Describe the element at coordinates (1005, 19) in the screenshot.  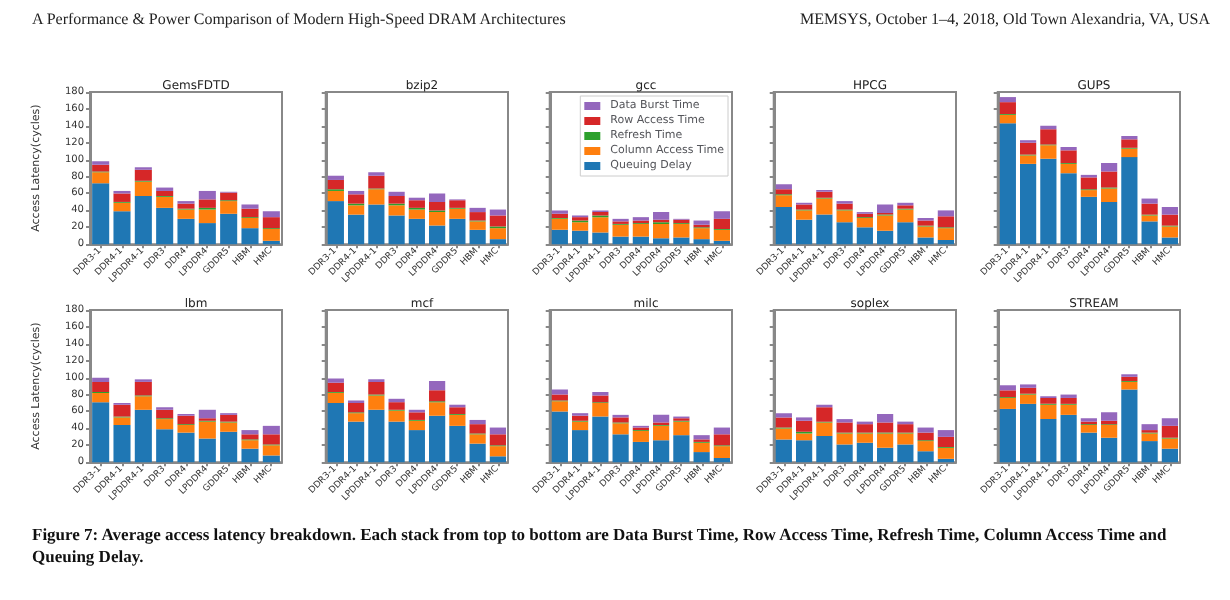
I see `text: MEMSYS, October 1–4, 2018, Old Town Alexandria, VA, USA` at that location.